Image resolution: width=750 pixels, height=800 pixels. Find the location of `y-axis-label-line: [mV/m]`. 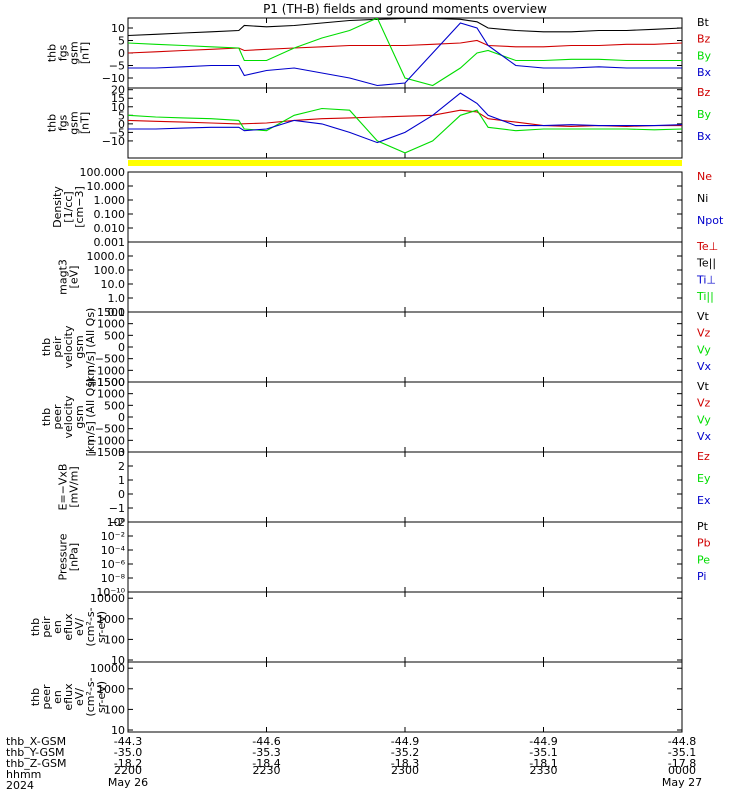

y-axis-label-line: [mV/m] is located at coordinates (74, 486).